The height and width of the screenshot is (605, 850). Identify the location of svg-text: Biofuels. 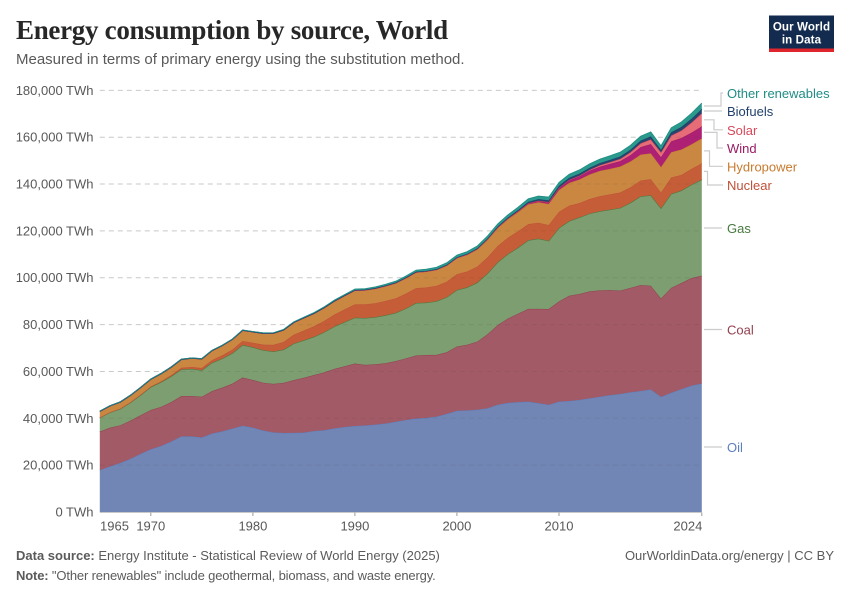
(750, 111).